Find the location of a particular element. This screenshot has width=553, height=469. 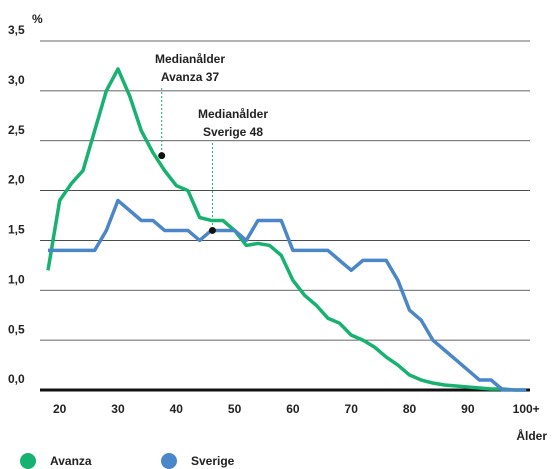

x-tick-label: 90 is located at coordinates (468, 409).